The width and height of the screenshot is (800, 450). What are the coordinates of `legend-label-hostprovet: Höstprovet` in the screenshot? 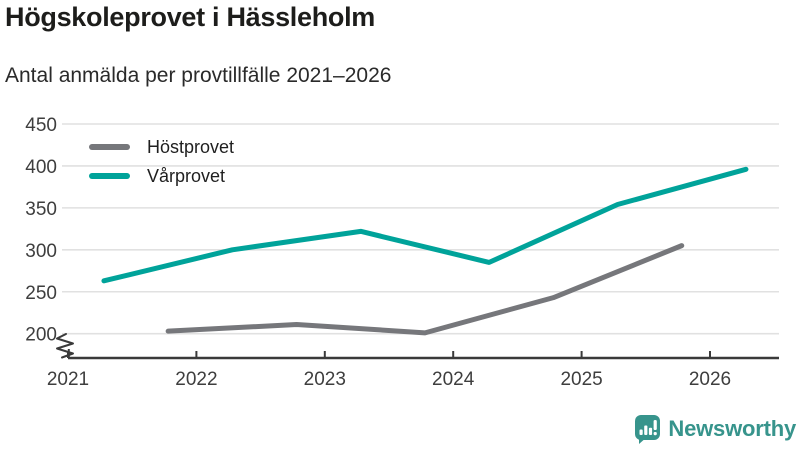 It's located at (191, 146).